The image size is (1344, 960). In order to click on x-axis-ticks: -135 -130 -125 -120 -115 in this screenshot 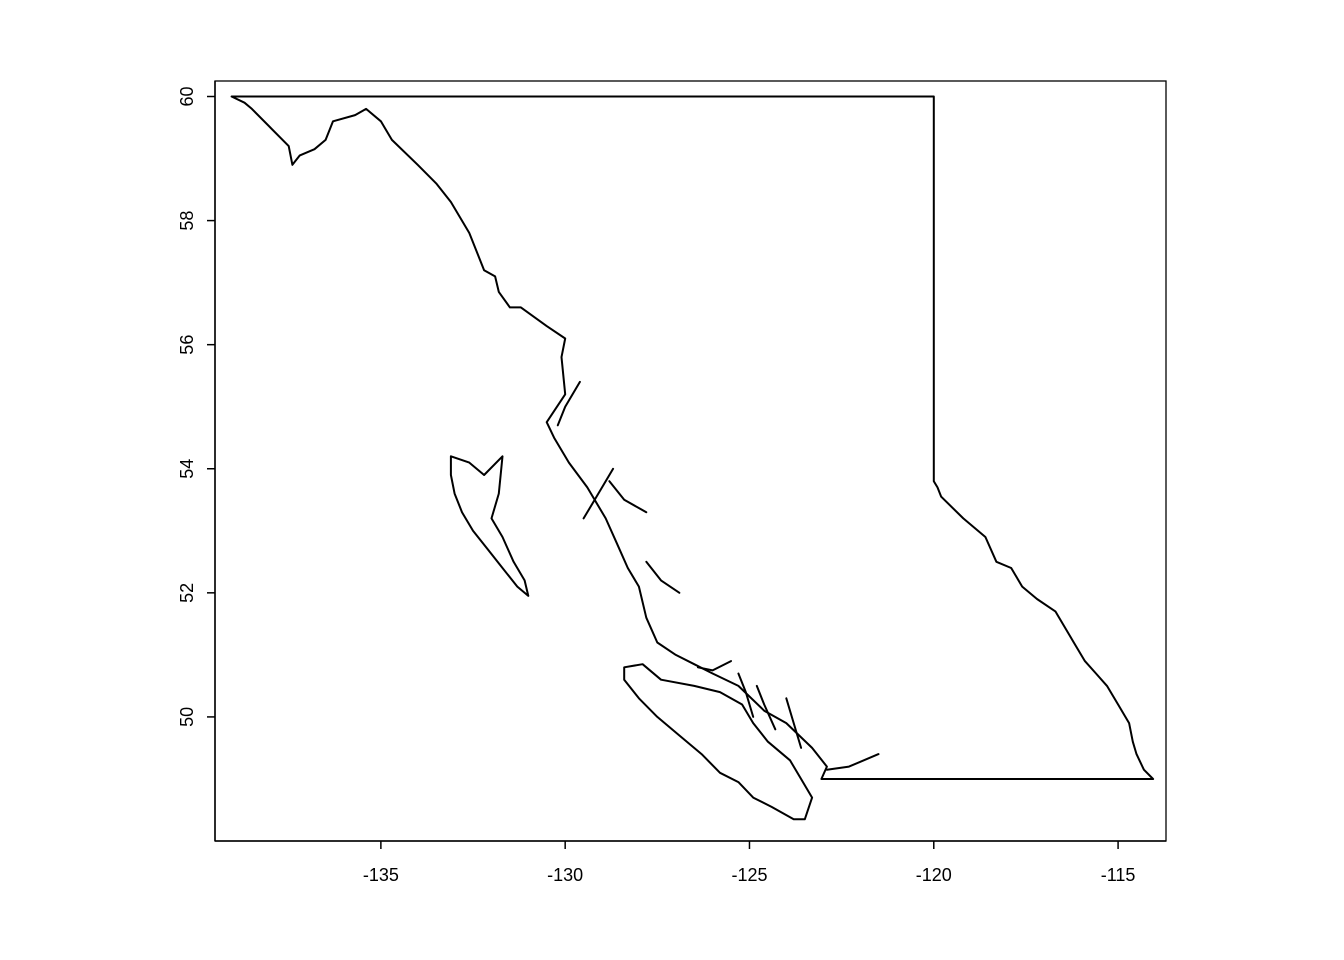, I will do `click(749, 863)`.